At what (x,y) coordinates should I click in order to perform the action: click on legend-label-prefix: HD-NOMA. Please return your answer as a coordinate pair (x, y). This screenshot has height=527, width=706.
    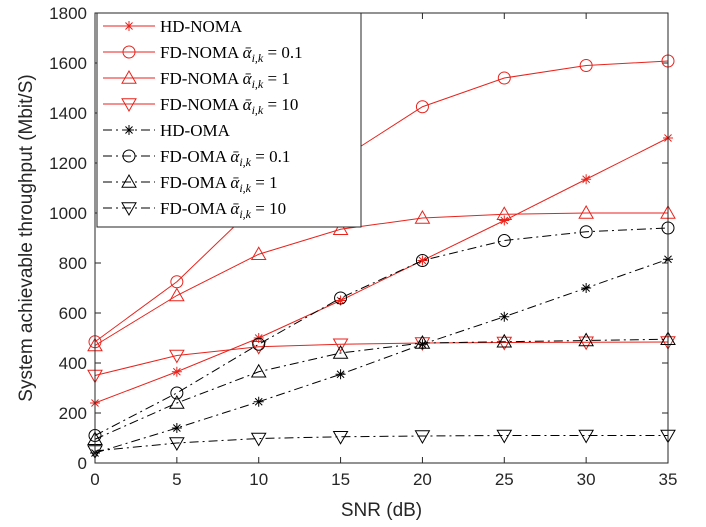
    Looking at the image, I should click on (201, 26).